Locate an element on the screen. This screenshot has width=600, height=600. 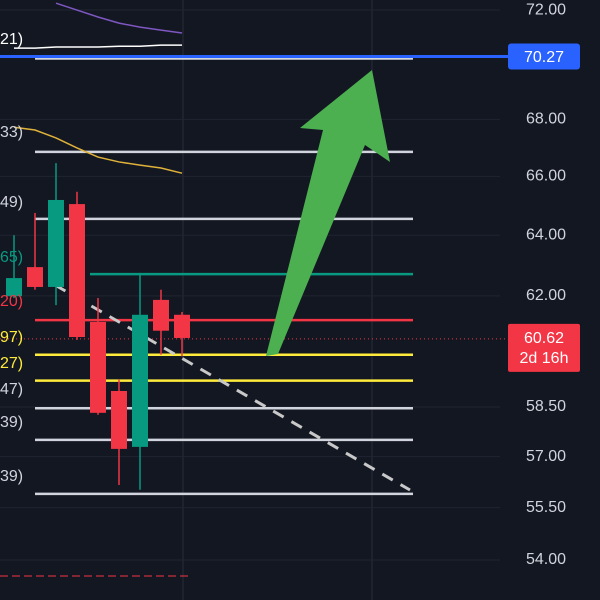
y-tick-label: 64.00 is located at coordinates (546, 234).